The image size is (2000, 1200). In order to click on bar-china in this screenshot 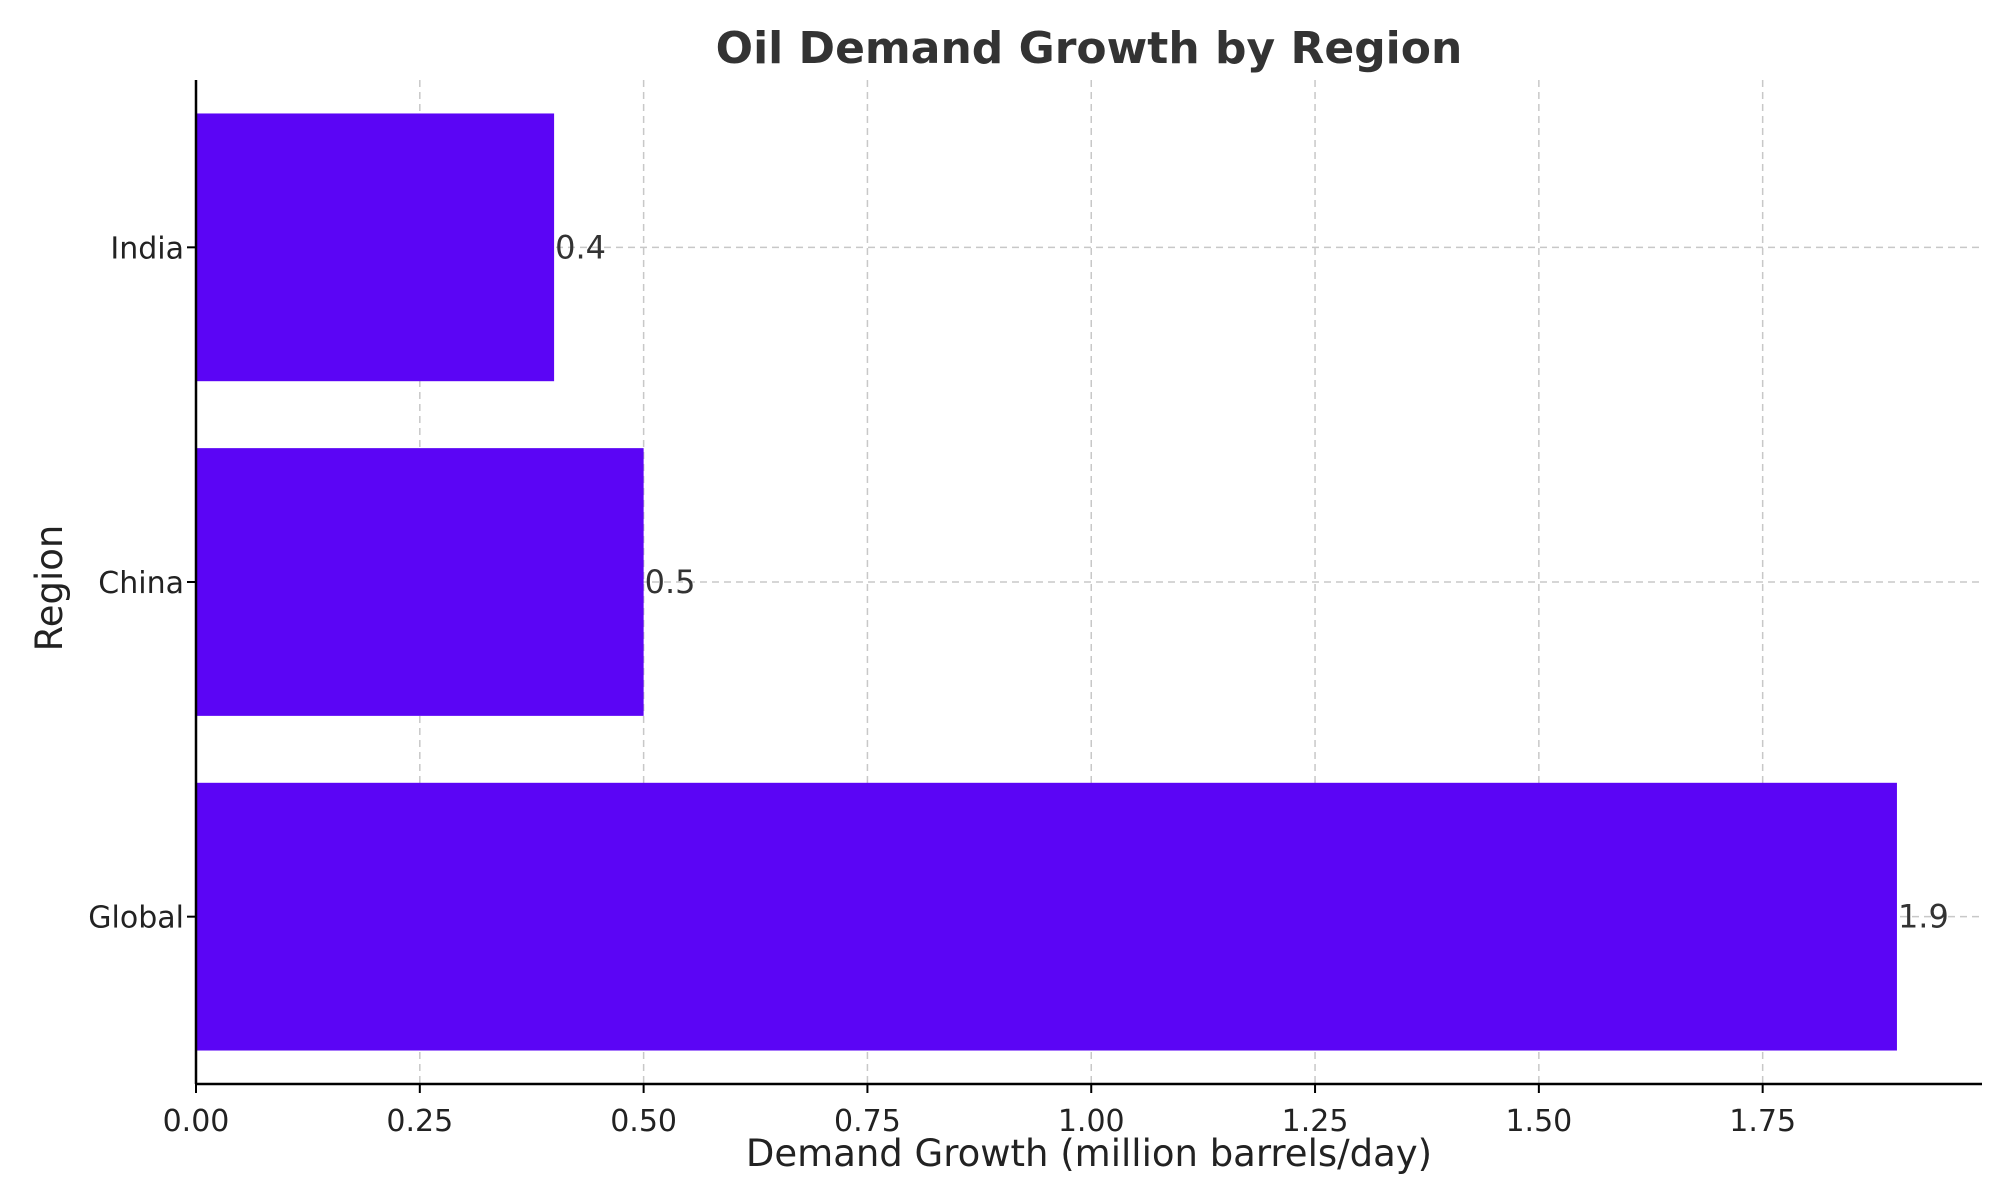, I will do `click(420, 582)`.